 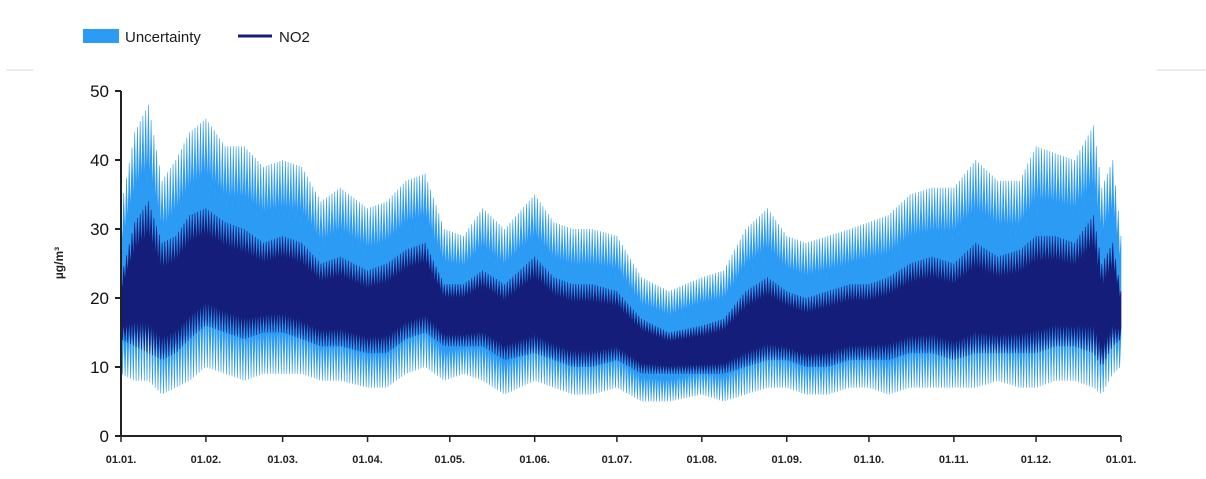 What do you see at coordinates (59, 263) in the screenshot?
I see `y-axis-label: µg/m³` at bounding box center [59, 263].